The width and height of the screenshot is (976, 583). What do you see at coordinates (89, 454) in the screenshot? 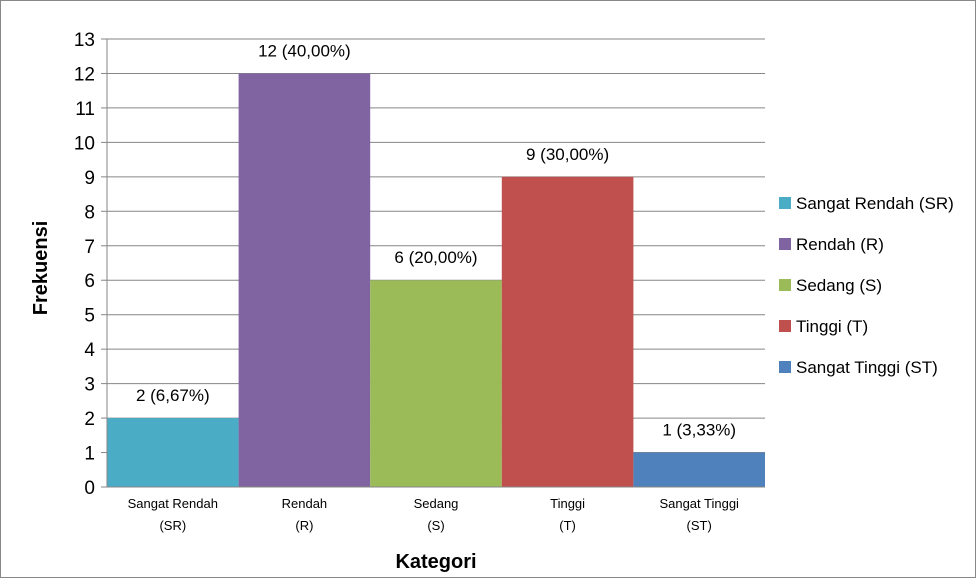
I see `y-tick-label: 1` at bounding box center [89, 454].